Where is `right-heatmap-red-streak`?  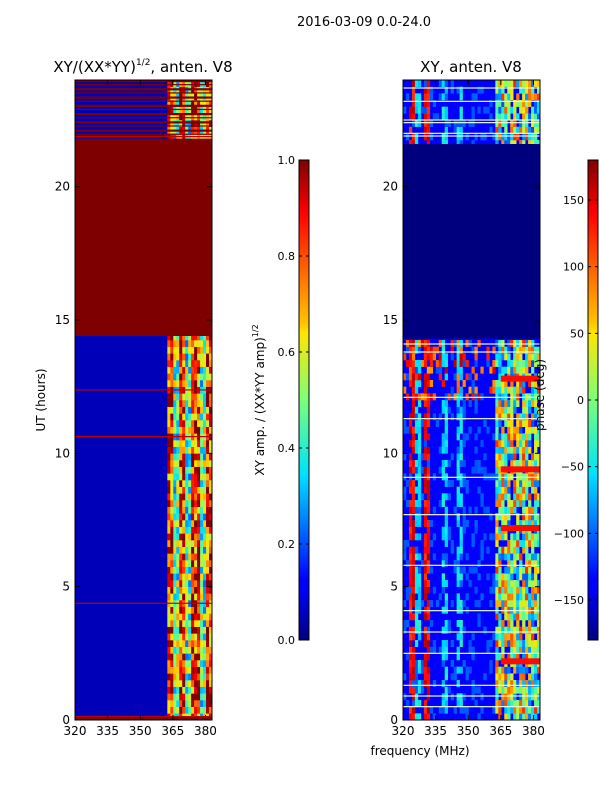 right-heatmap-red-streak is located at coordinates (520, 378).